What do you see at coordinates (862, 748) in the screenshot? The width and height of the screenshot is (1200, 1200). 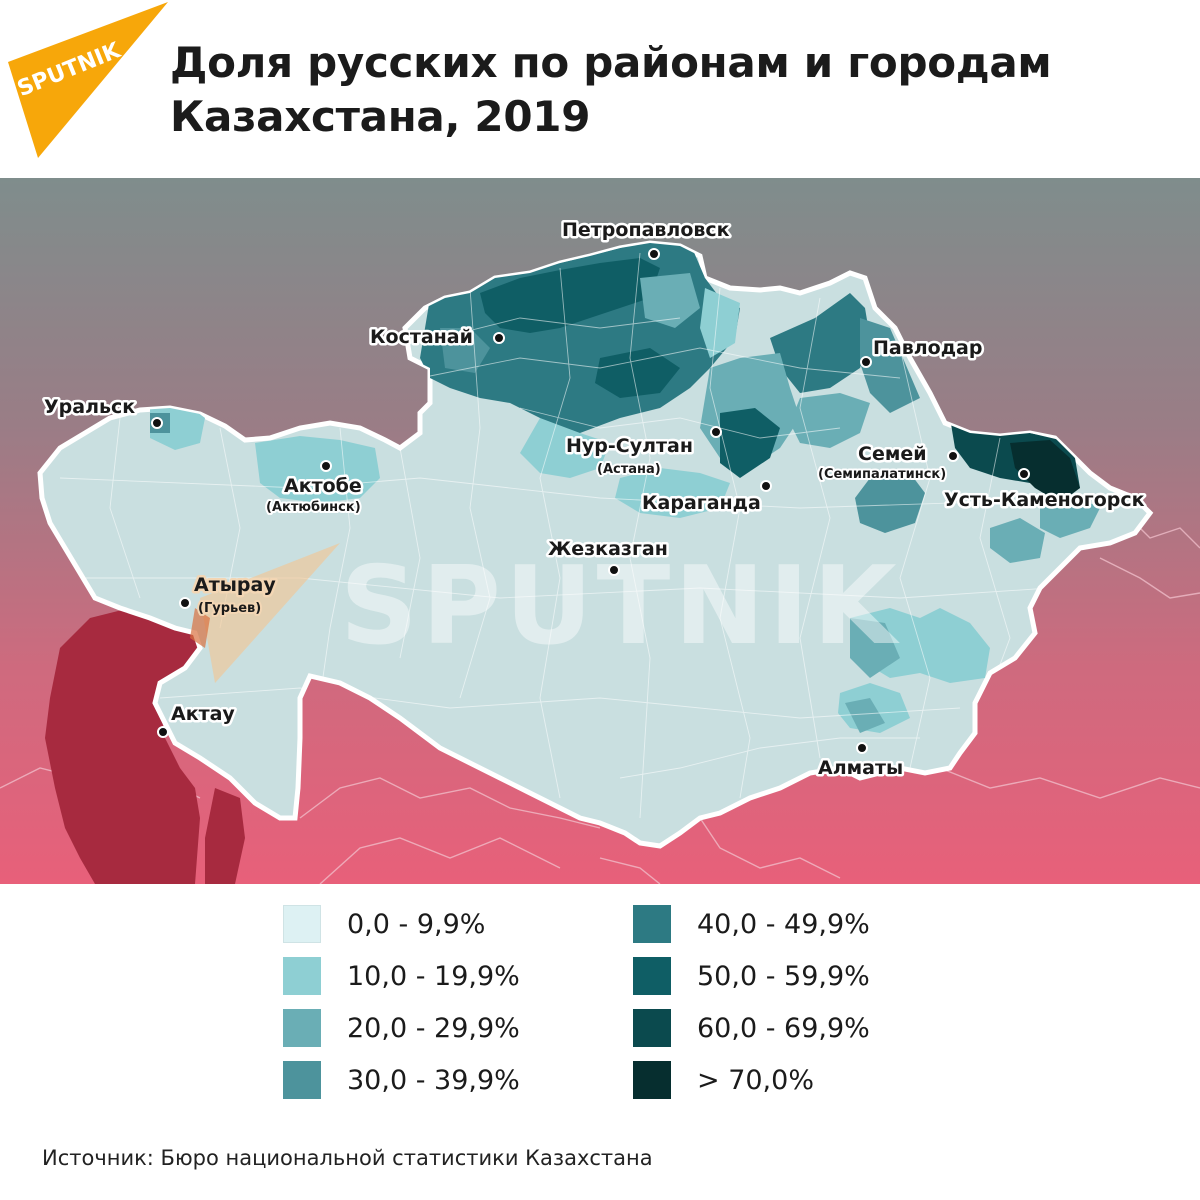 I see `city-dot-almaty` at bounding box center [862, 748].